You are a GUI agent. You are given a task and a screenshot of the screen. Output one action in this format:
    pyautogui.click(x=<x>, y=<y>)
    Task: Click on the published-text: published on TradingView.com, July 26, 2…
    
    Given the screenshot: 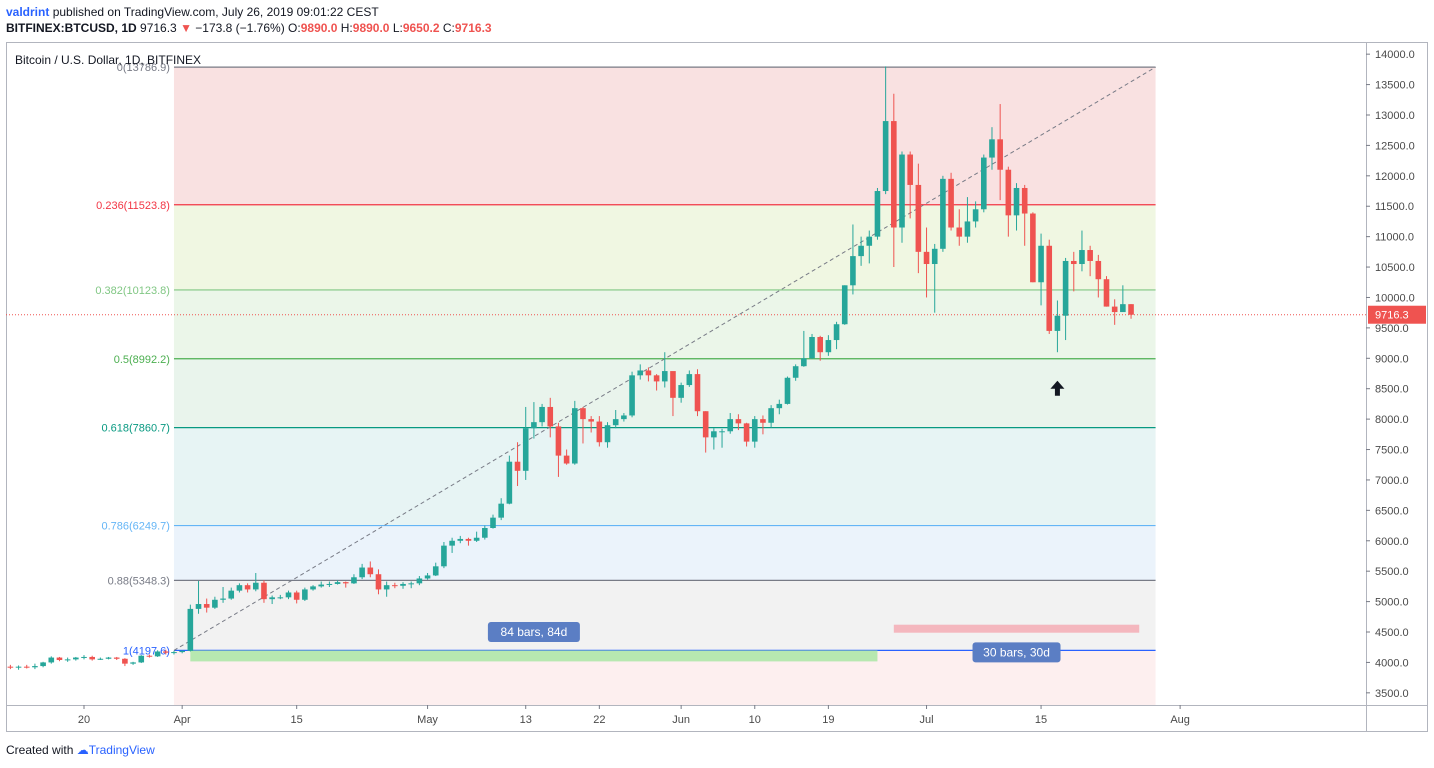 What is the action you would take?
    pyautogui.click(x=215, y=12)
    